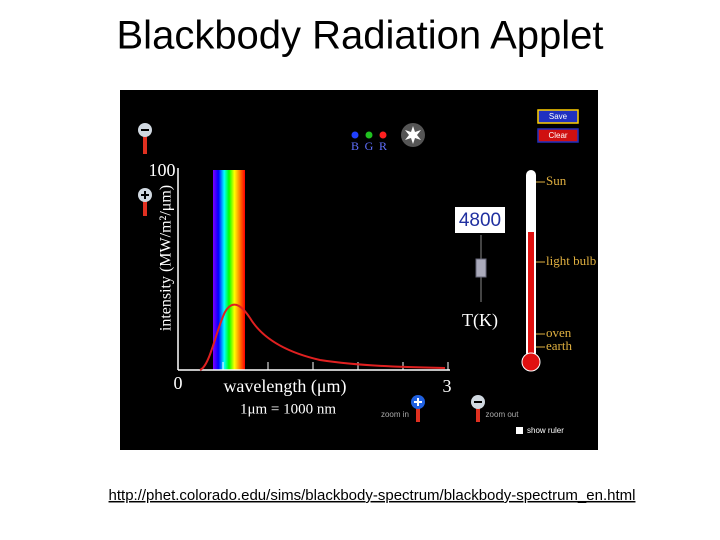 The height and width of the screenshot is (540, 720). I want to click on show-ruler-label: show ruler, so click(545, 430).